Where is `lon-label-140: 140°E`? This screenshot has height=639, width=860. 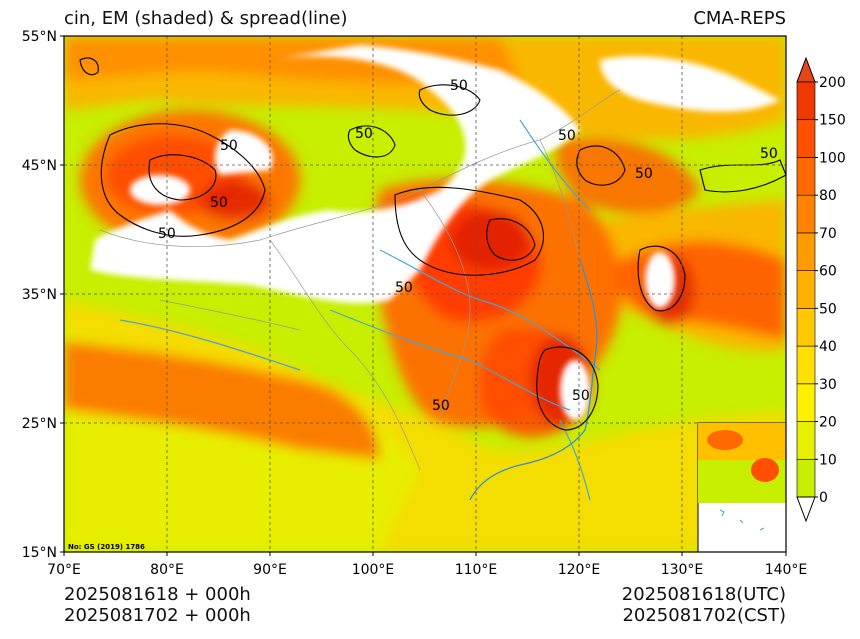 lon-label-140: 140°E is located at coordinates (786, 570).